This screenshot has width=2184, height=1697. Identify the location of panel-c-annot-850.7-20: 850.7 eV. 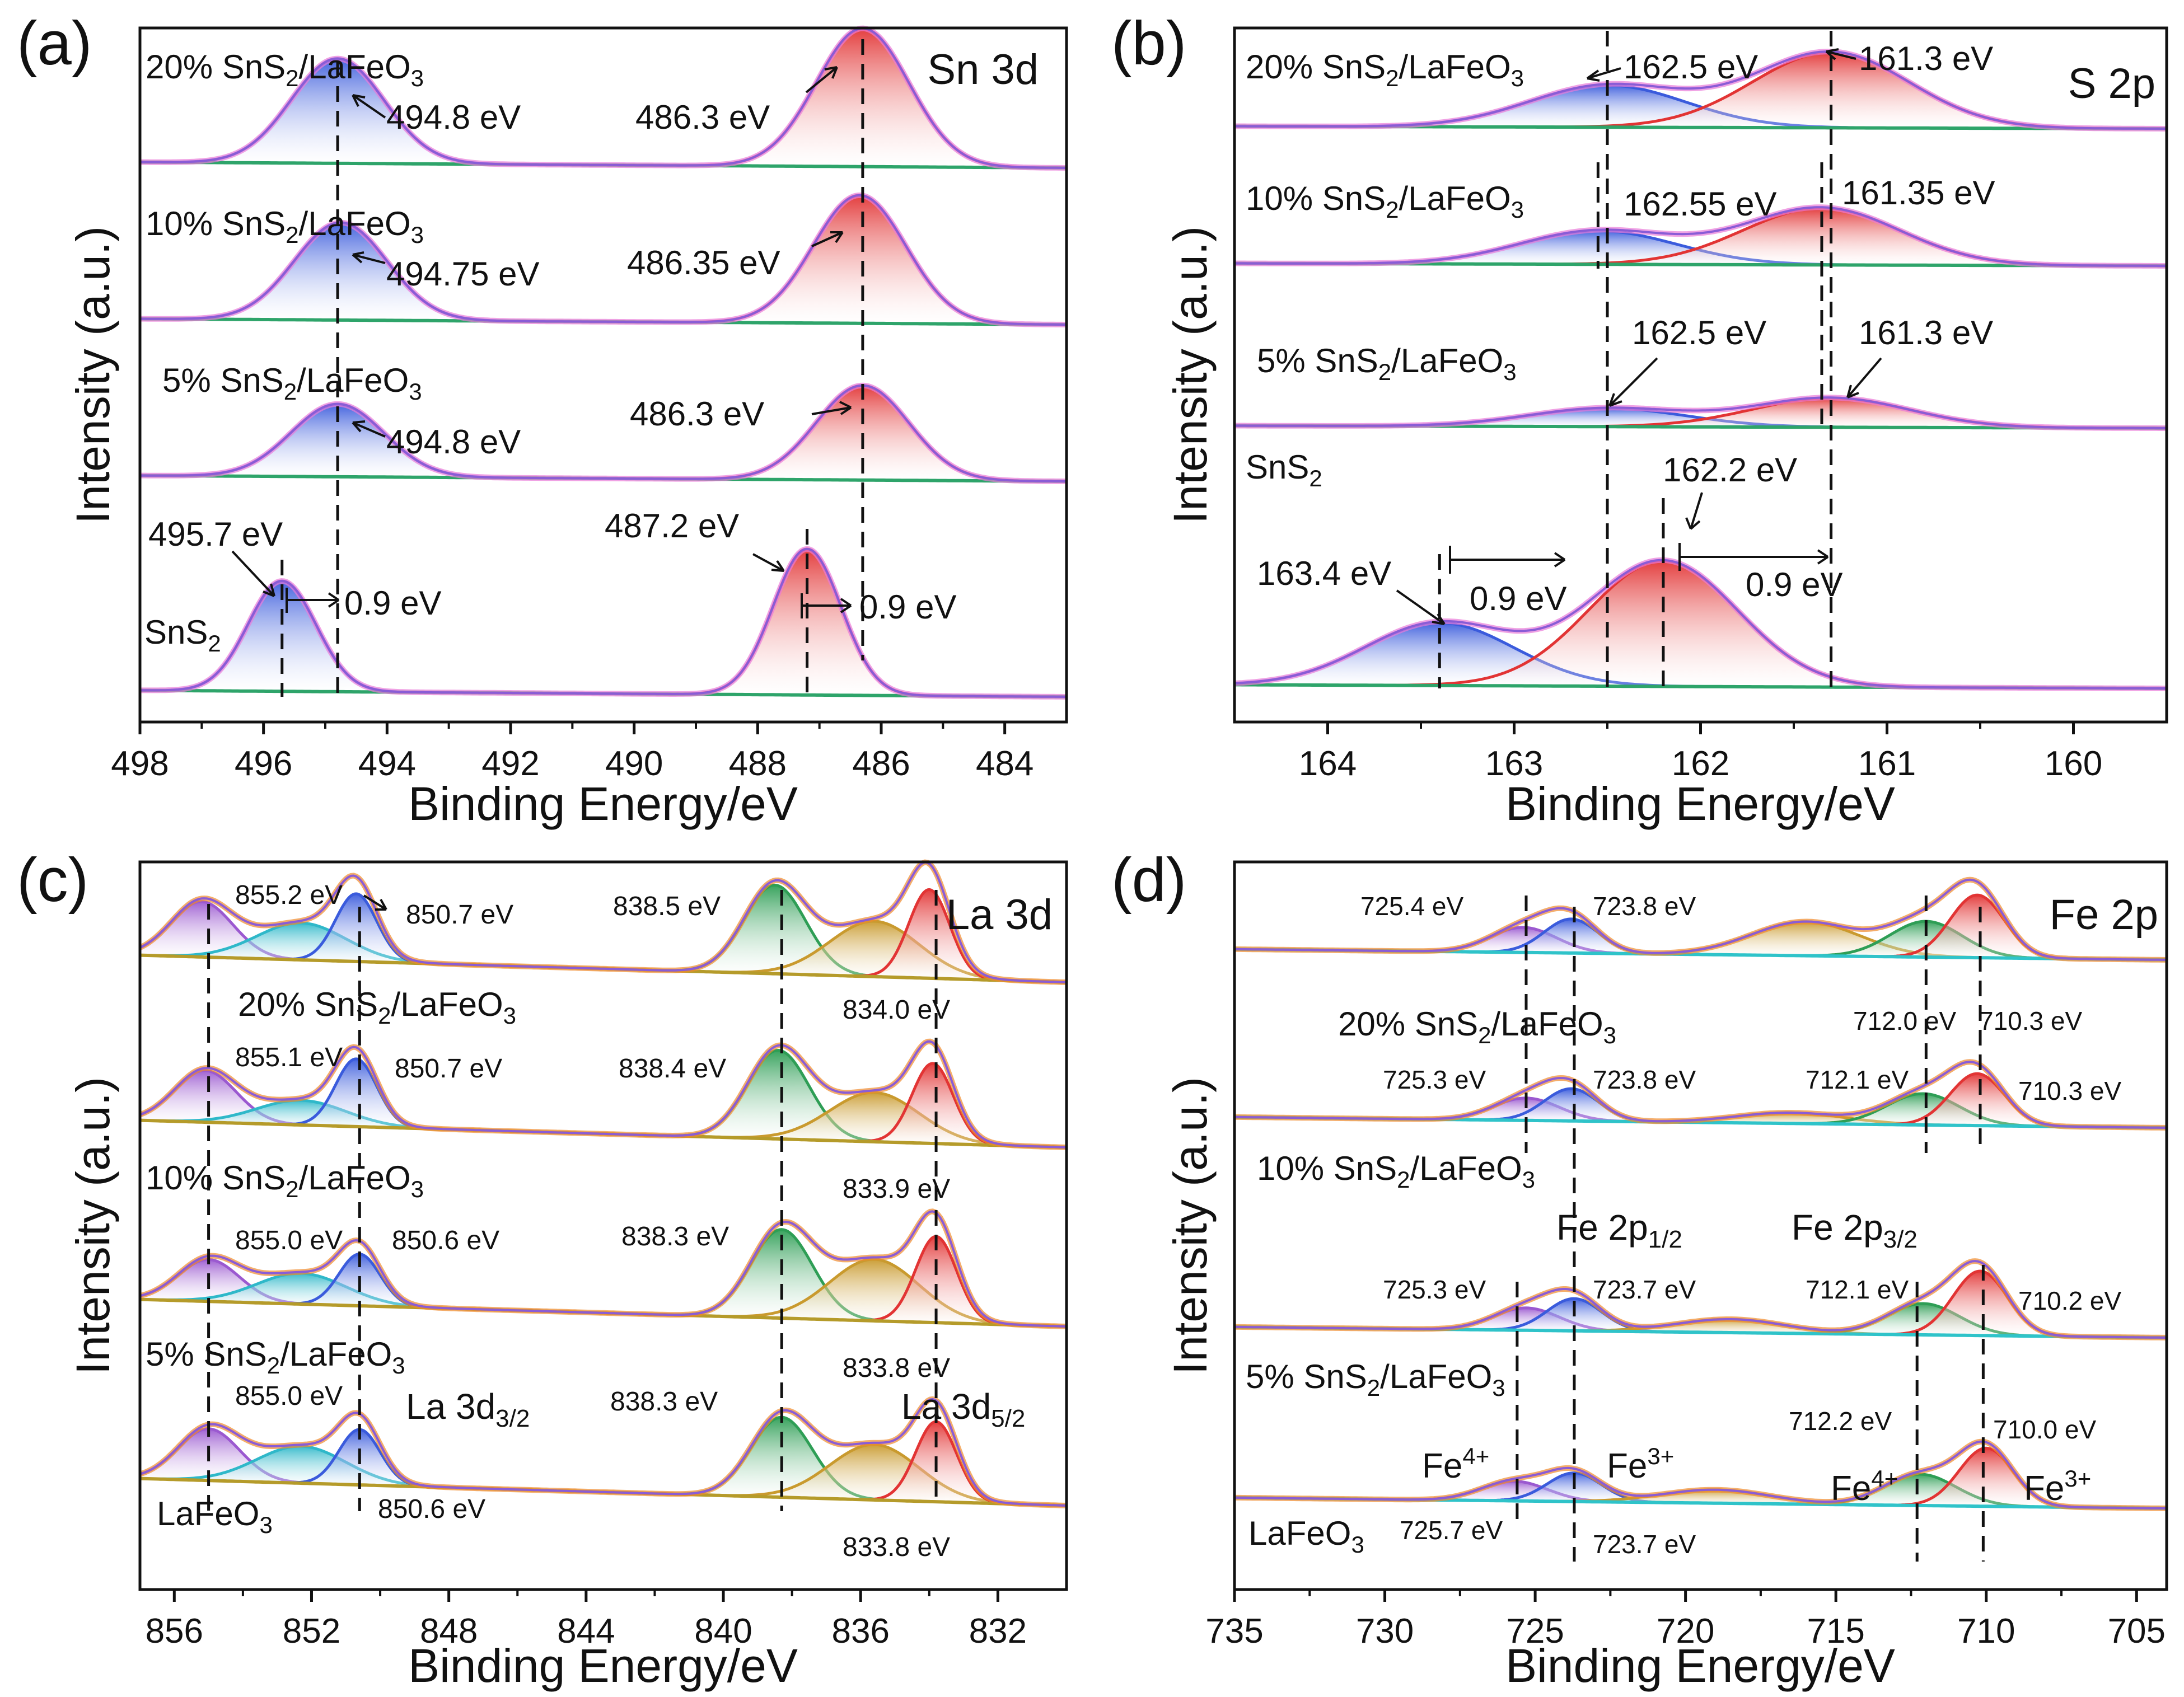
(459, 915).